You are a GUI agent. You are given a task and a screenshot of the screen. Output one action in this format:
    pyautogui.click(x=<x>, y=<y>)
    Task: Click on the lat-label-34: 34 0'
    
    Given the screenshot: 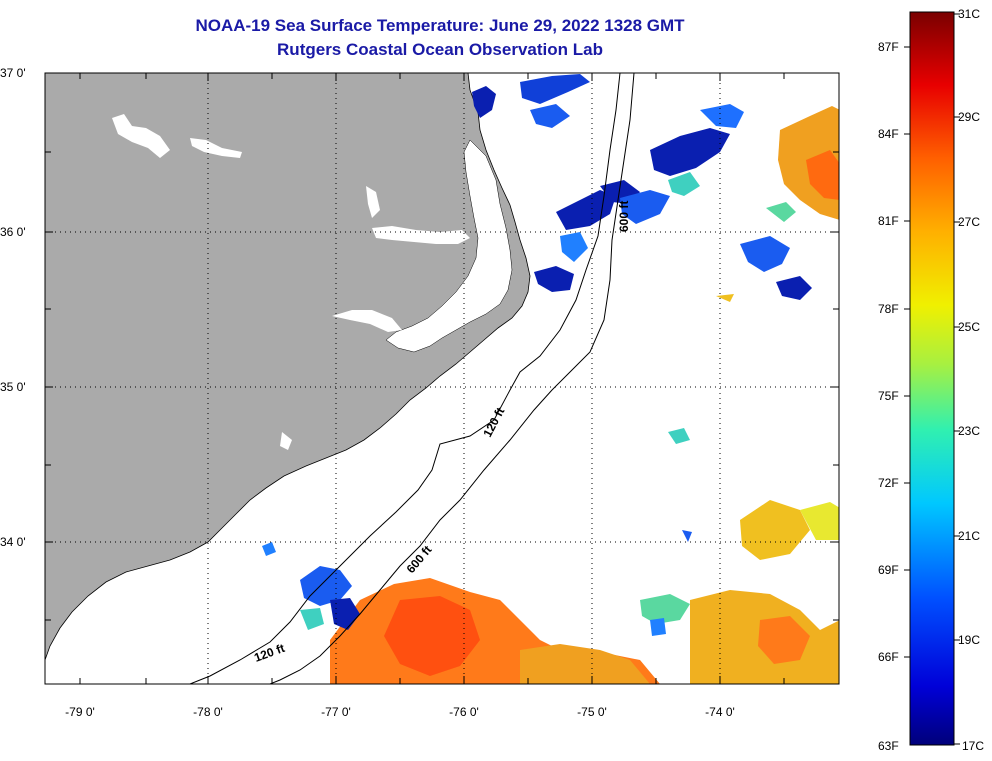 What is the action you would take?
    pyautogui.click(x=13, y=542)
    